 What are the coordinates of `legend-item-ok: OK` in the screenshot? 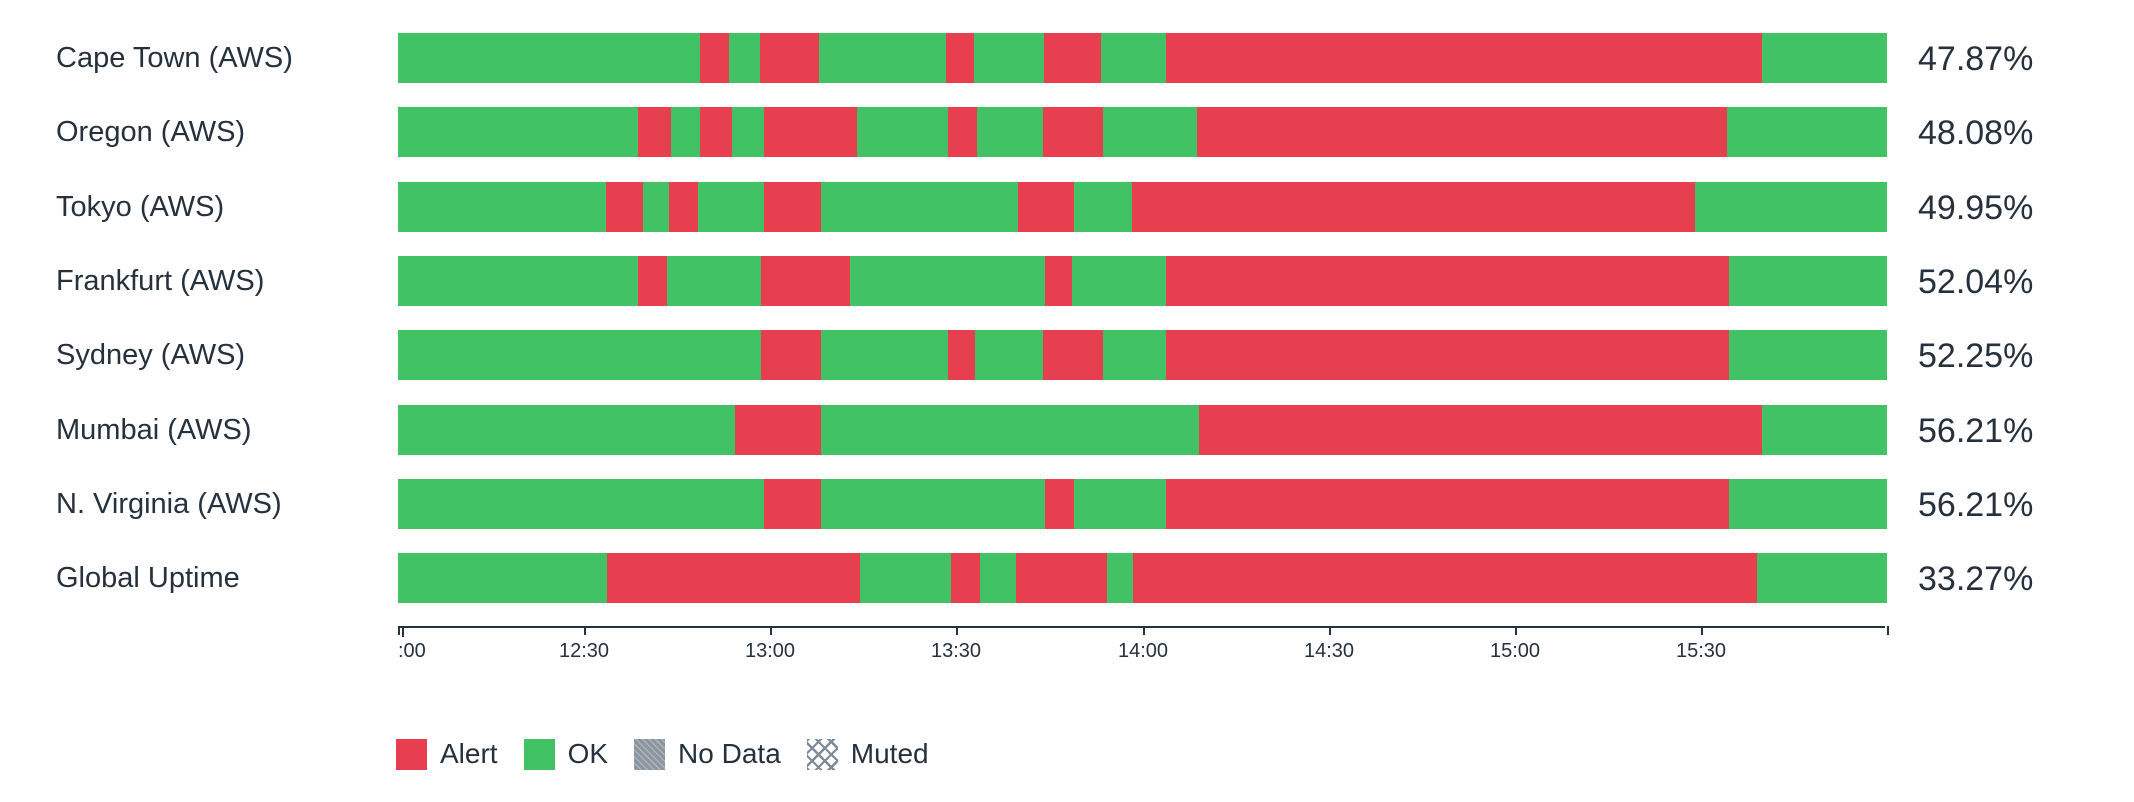 It's located at (566, 754).